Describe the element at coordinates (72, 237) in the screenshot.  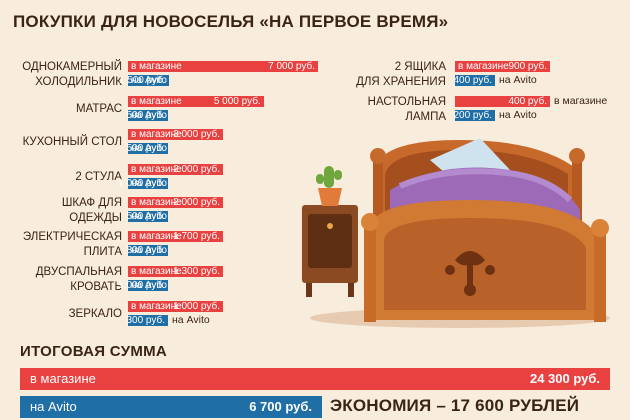
I see `item-label-line: ЭЛЕКТРИЧЕСКАЯ` at that location.